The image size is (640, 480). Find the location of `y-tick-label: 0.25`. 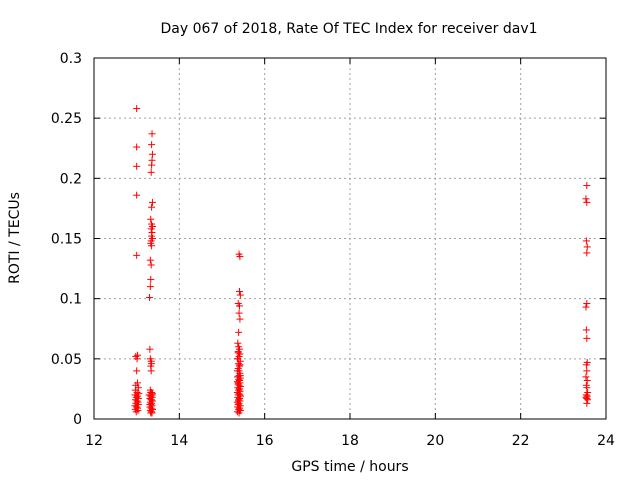

y-tick-label: 0.25 is located at coordinates (66, 119).